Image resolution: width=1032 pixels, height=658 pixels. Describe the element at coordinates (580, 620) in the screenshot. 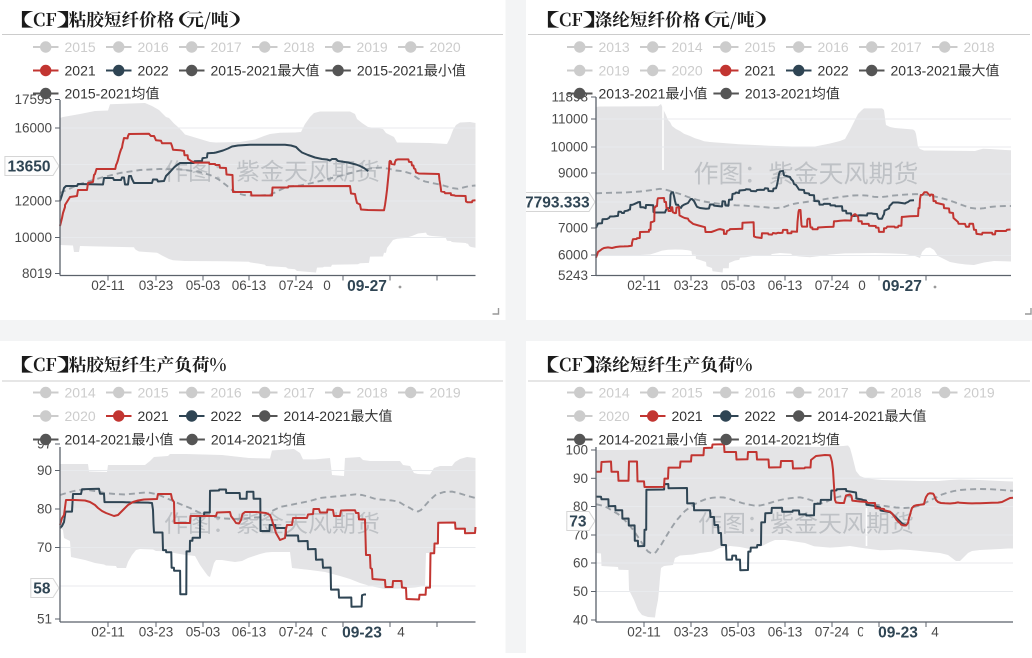

I see `svg-text: 40` at that location.